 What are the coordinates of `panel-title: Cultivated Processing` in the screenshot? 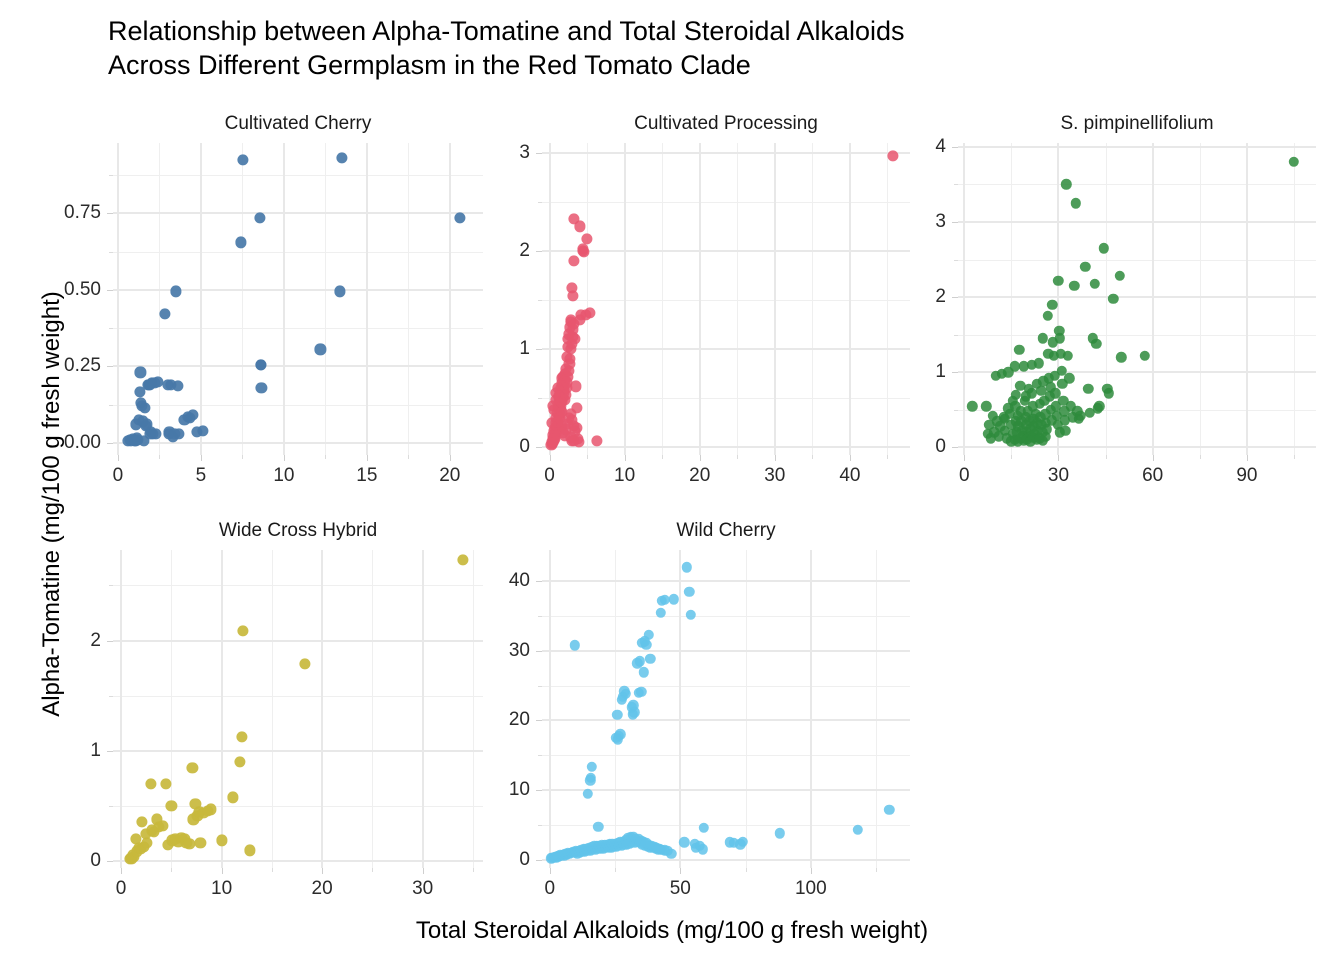 It's located at (726, 123).